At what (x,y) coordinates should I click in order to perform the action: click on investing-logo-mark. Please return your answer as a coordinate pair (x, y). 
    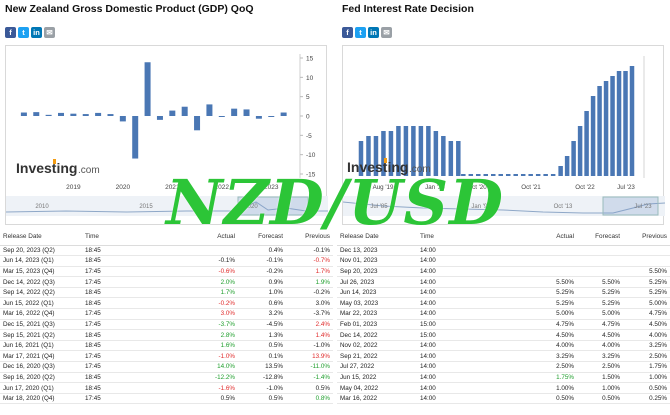
    Looking at the image, I should click on (385, 160).